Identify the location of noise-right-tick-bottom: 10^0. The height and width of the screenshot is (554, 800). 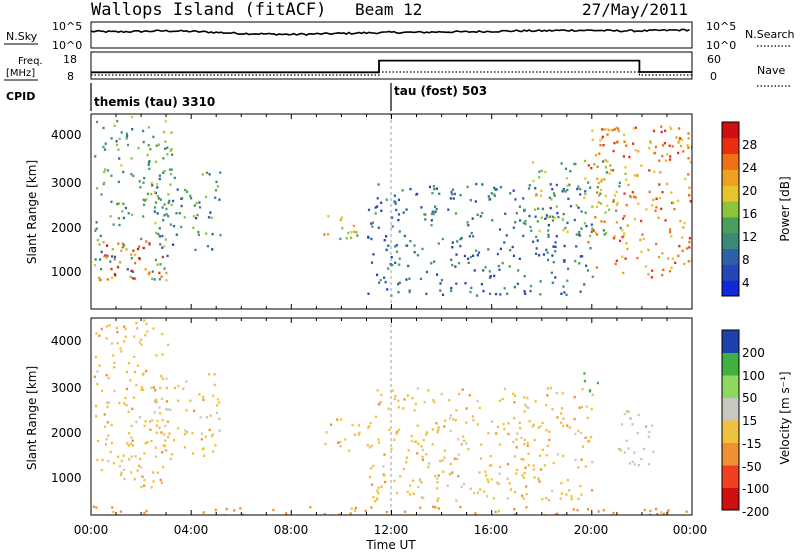
(721, 45).